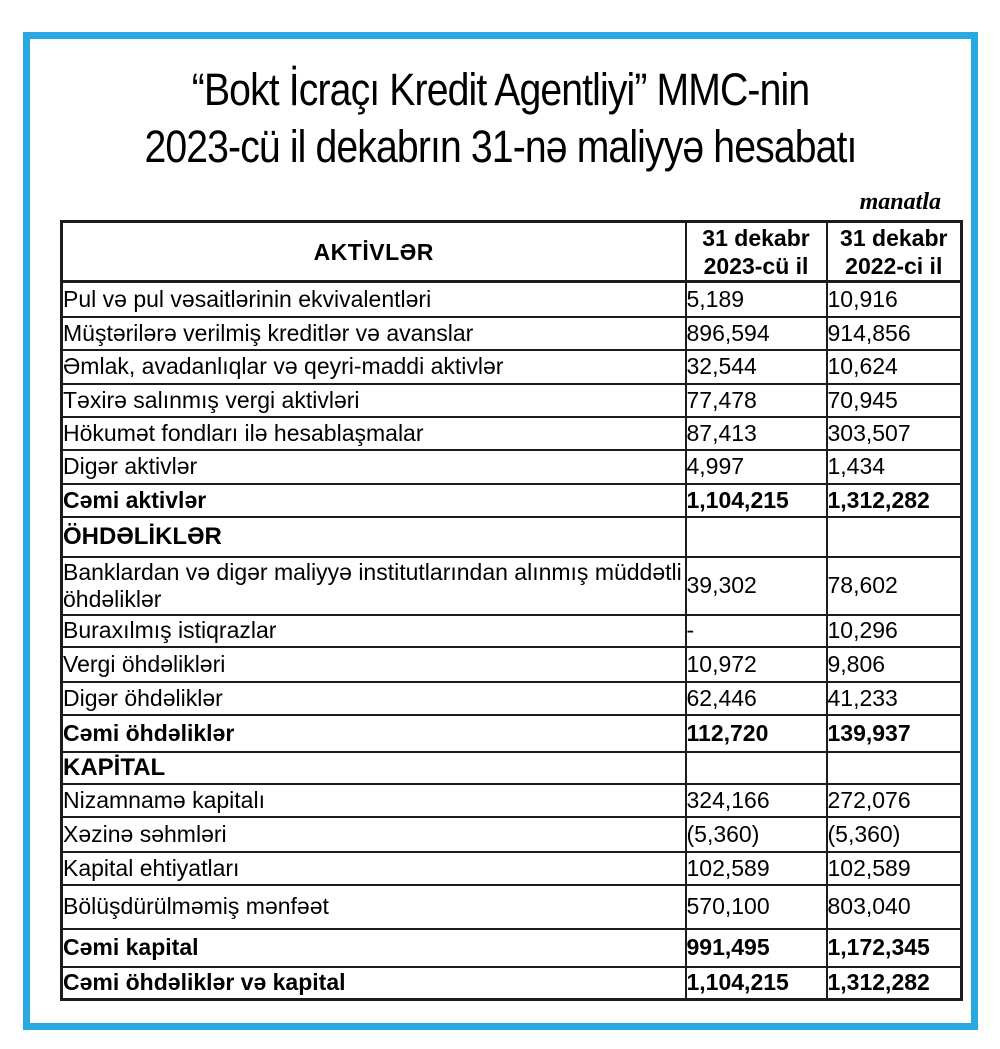 The height and width of the screenshot is (1049, 1000). Describe the element at coordinates (756, 800) in the screenshot. I see `value-2023-cell: 324,166` at that location.